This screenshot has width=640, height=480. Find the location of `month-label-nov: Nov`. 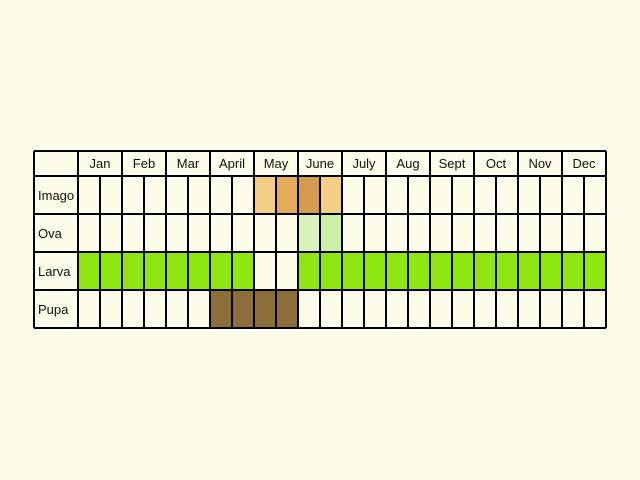

month-label-nov: Nov is located at coordinates (540, 163).